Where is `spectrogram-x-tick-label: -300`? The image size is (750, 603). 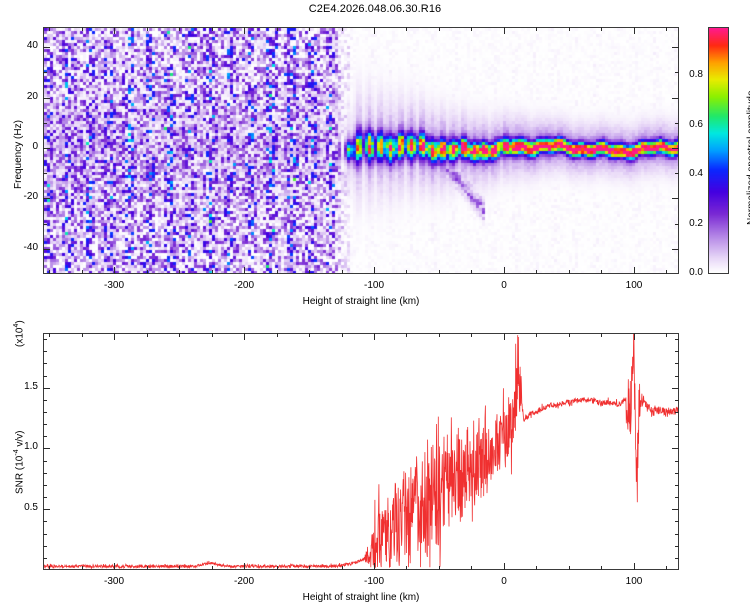 spectrogram-x-tick-label: -300 is located at coordinates (114, 285).